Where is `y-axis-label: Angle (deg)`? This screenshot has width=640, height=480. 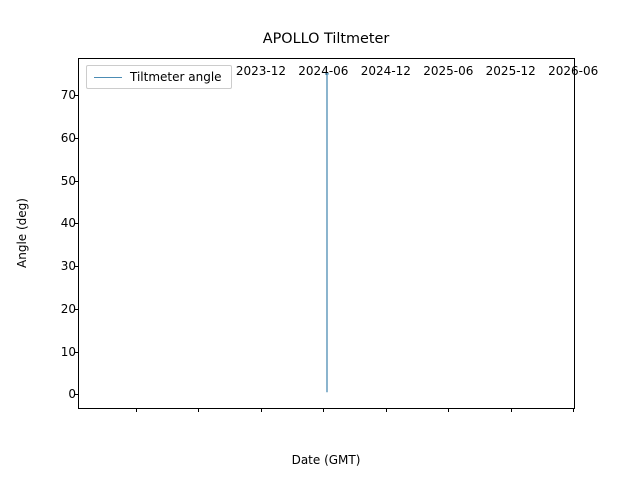
y-axis-label: Angle (deg) is located at coordinates (22, 233).